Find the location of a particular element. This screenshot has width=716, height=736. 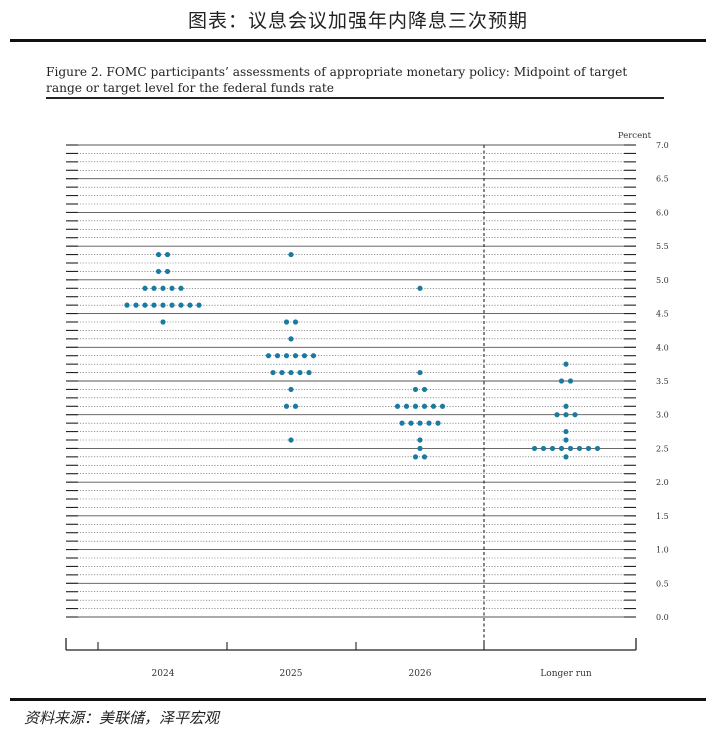

y-tick-label: 6.5 is located at coordinates (662, 179).